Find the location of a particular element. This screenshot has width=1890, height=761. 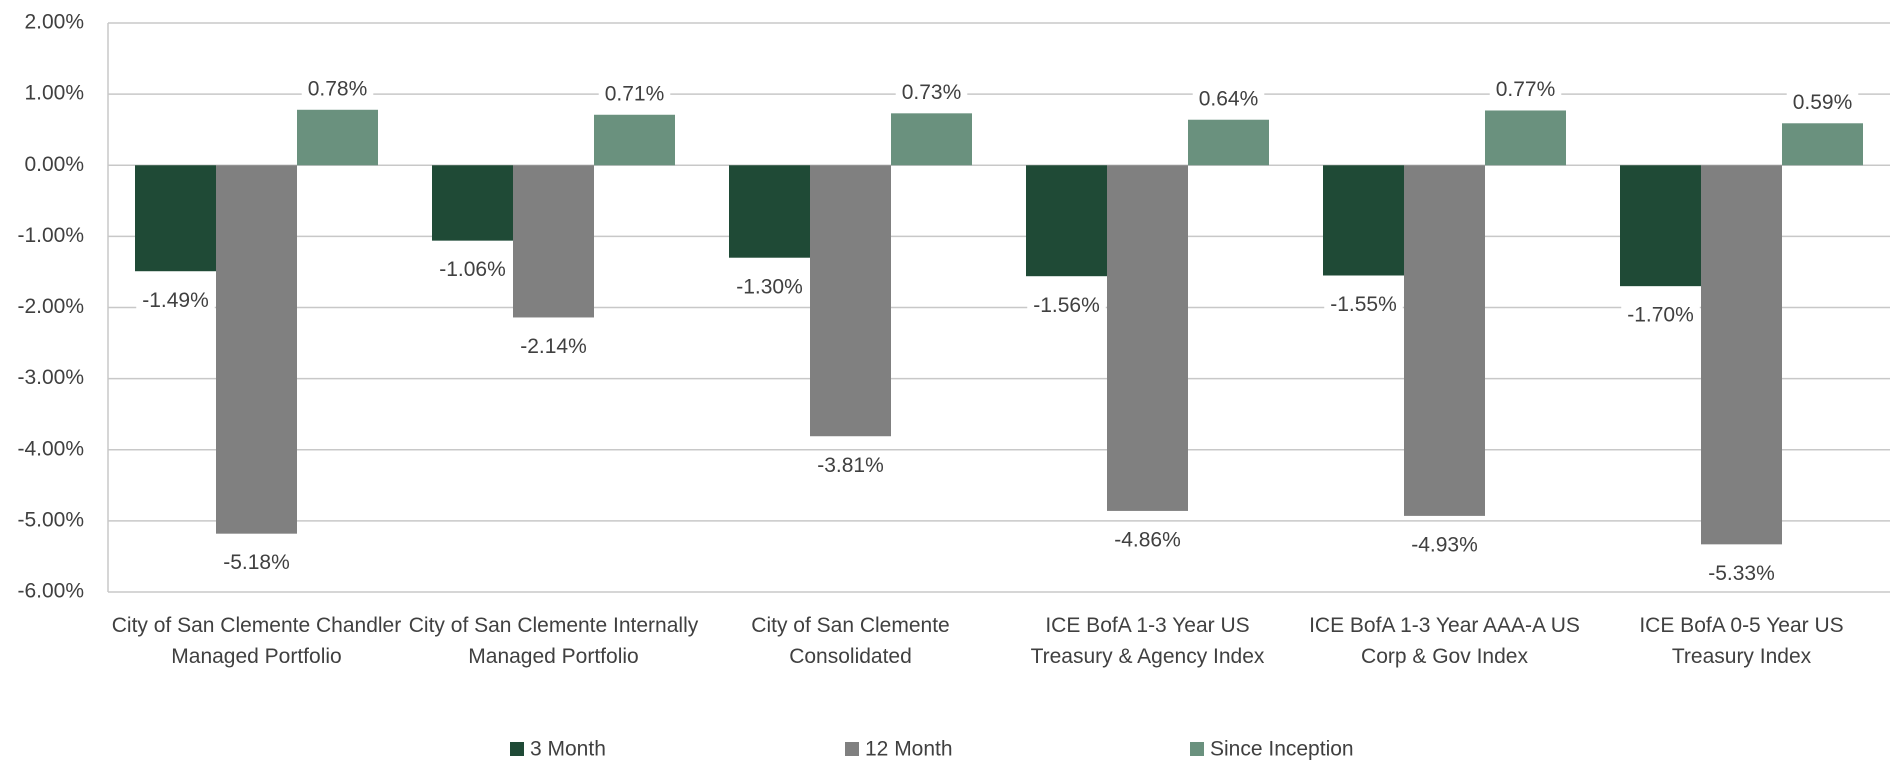

x-tick-label: City of San Clemente Consolidated is located at coordinates (850, 641).